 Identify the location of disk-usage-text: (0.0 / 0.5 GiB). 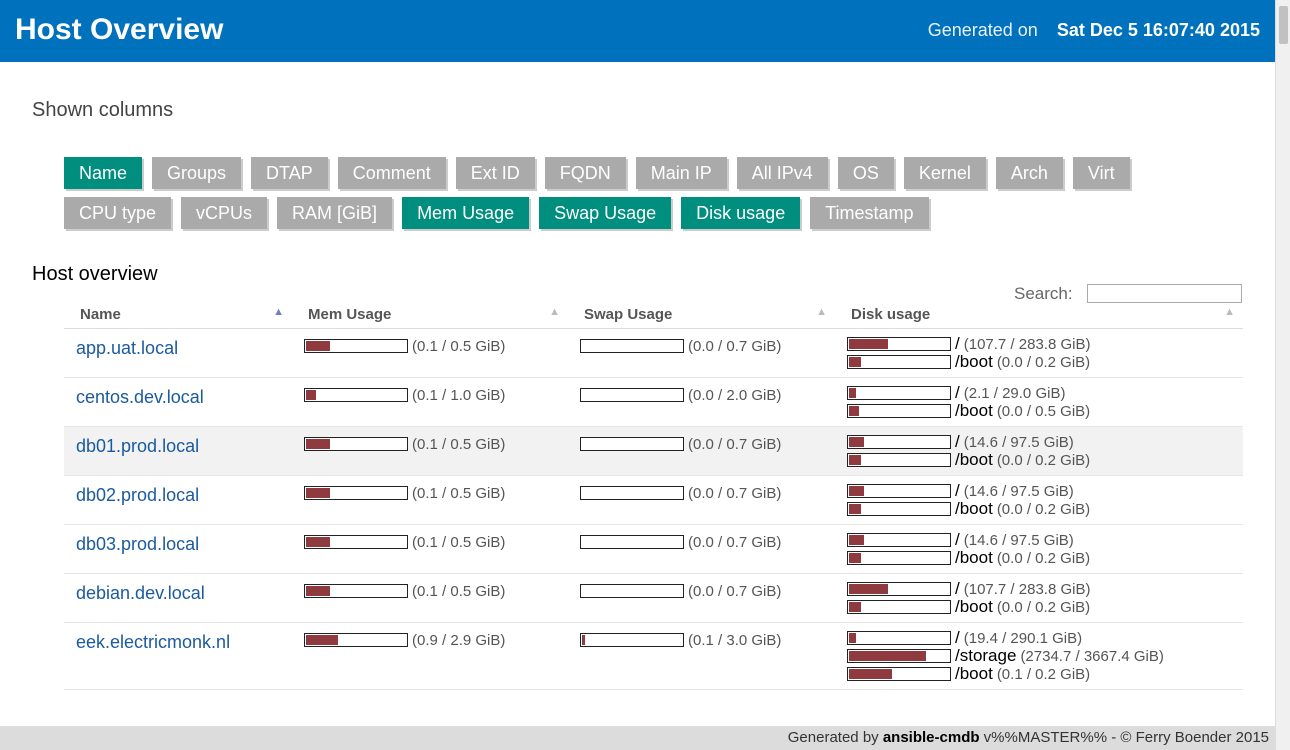
(1043, 411).